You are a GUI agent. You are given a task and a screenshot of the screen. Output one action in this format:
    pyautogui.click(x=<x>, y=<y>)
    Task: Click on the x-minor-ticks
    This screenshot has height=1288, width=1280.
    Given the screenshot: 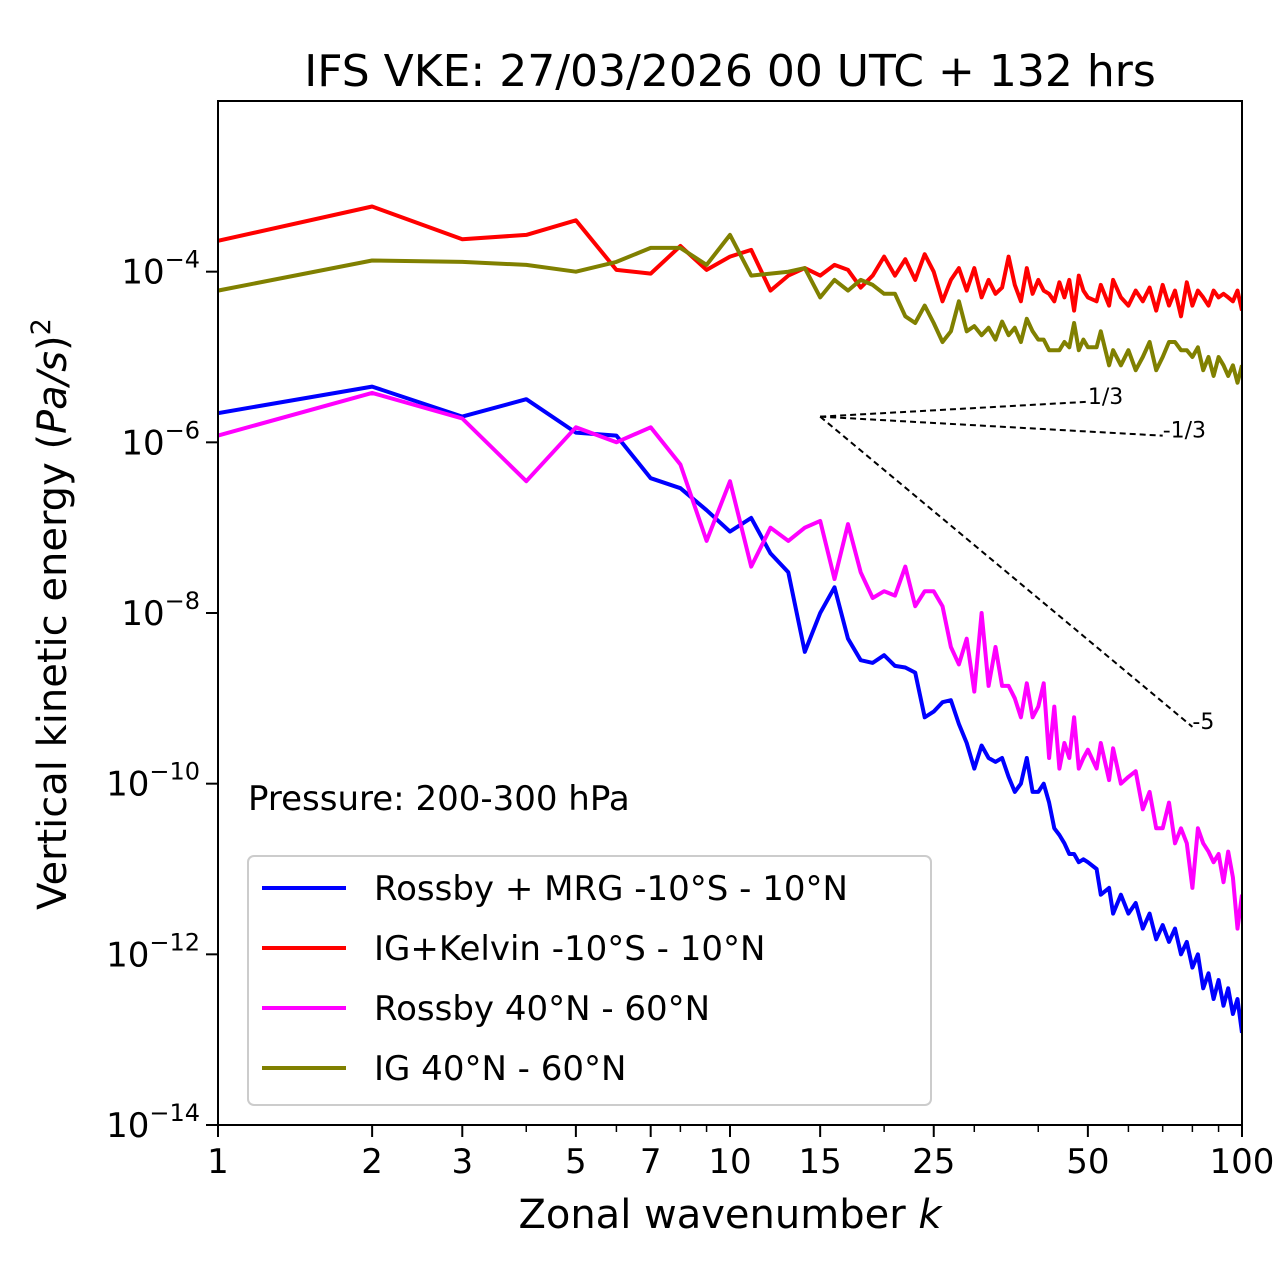 What is the action you would take?
    pyautogui.click(x=872, y=1128)
    